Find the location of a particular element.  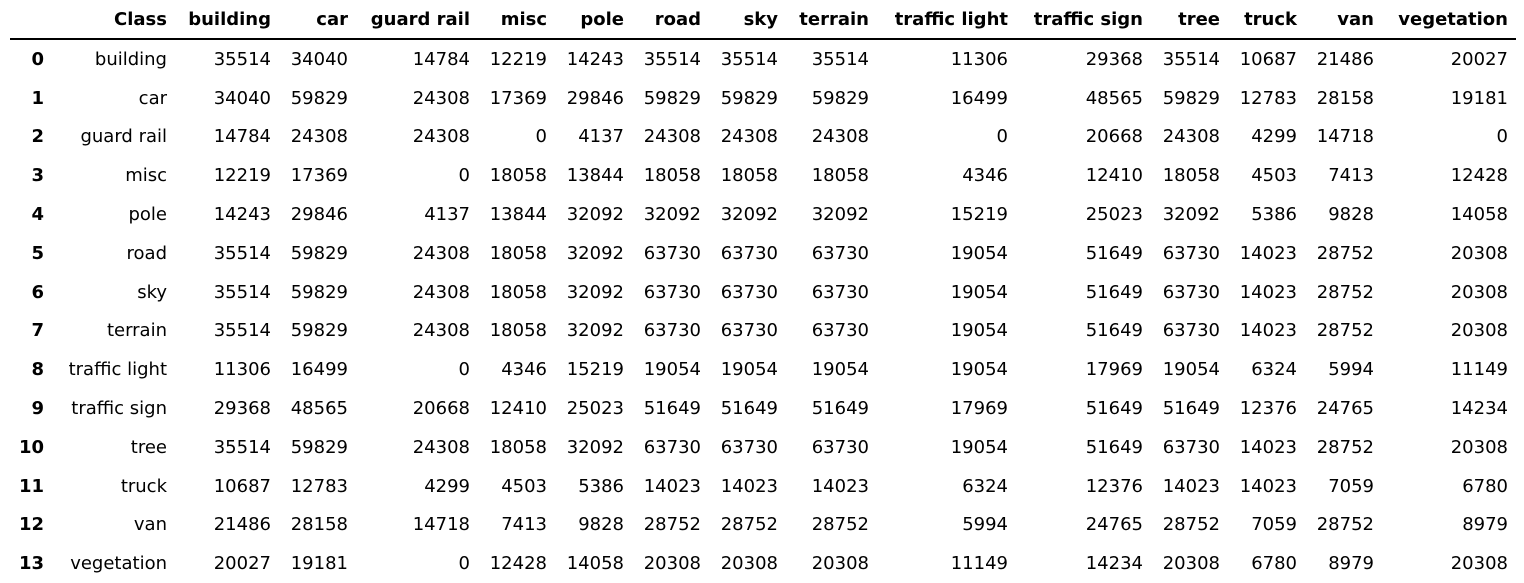

value-cell: 35514 is located at coordinates (840, 59).